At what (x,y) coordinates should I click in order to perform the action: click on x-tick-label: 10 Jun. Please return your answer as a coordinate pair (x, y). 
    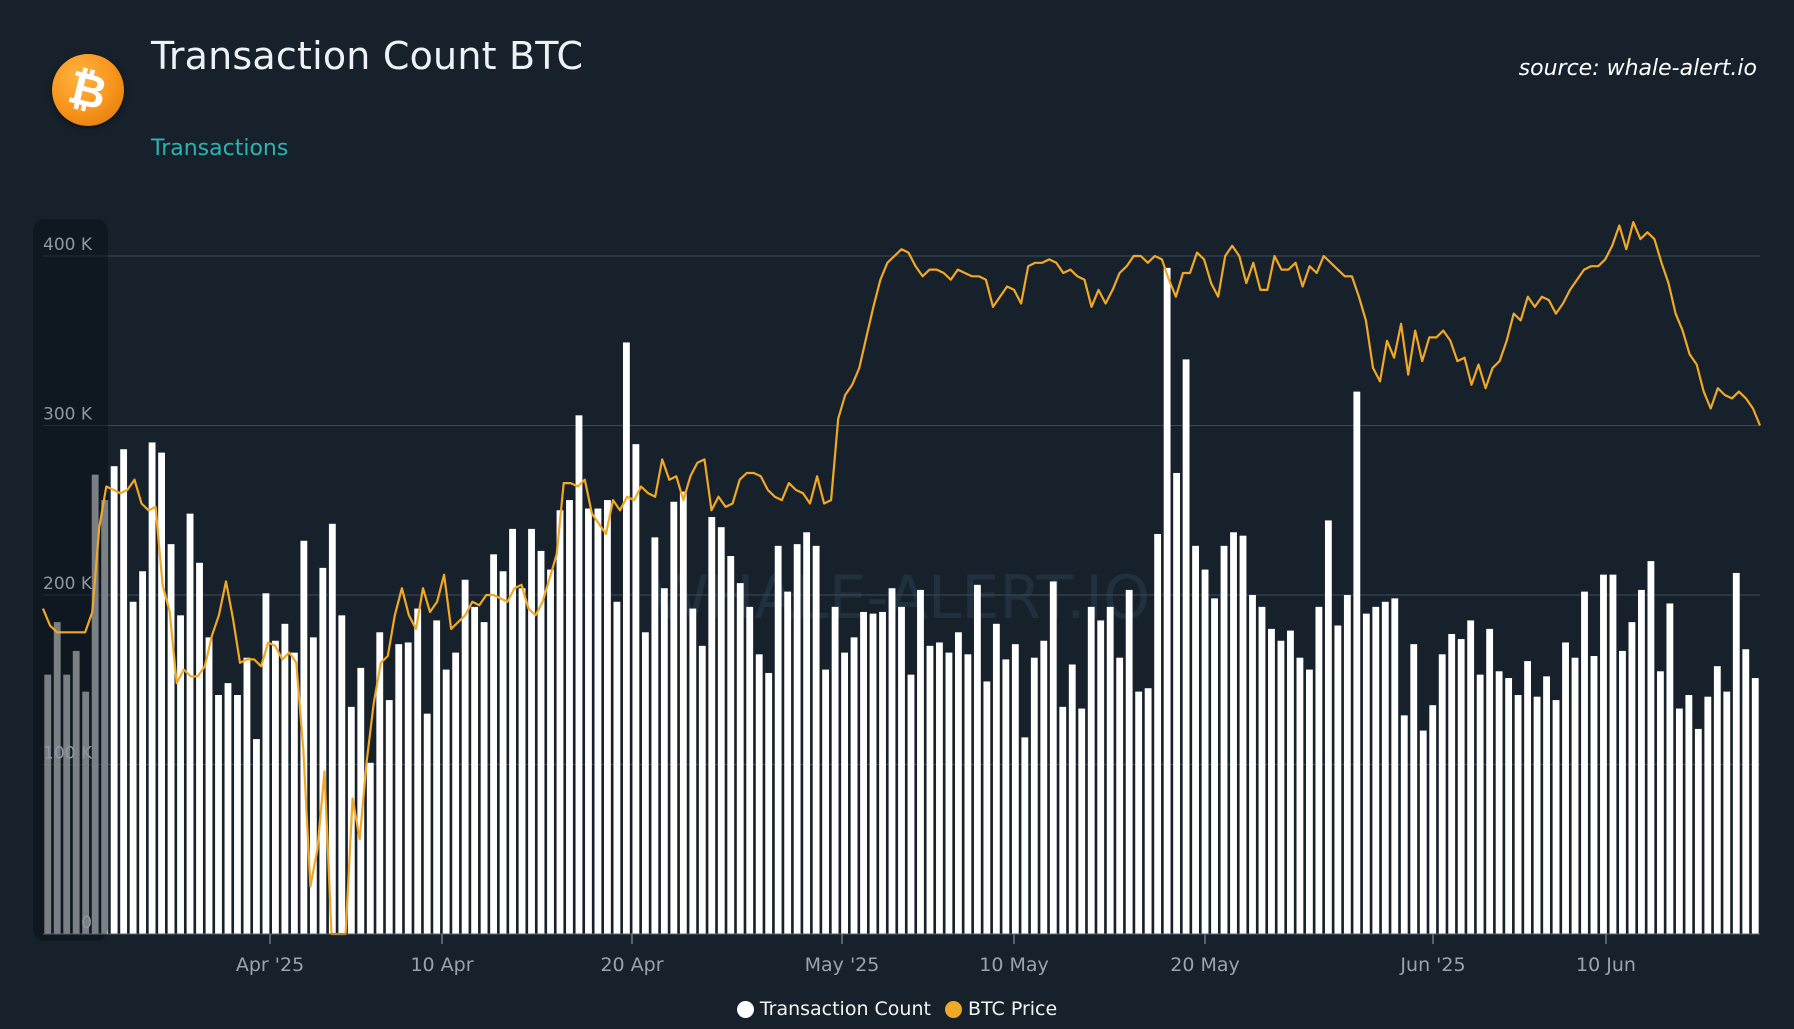
    Looking at the image, I should click on (1606, 965).